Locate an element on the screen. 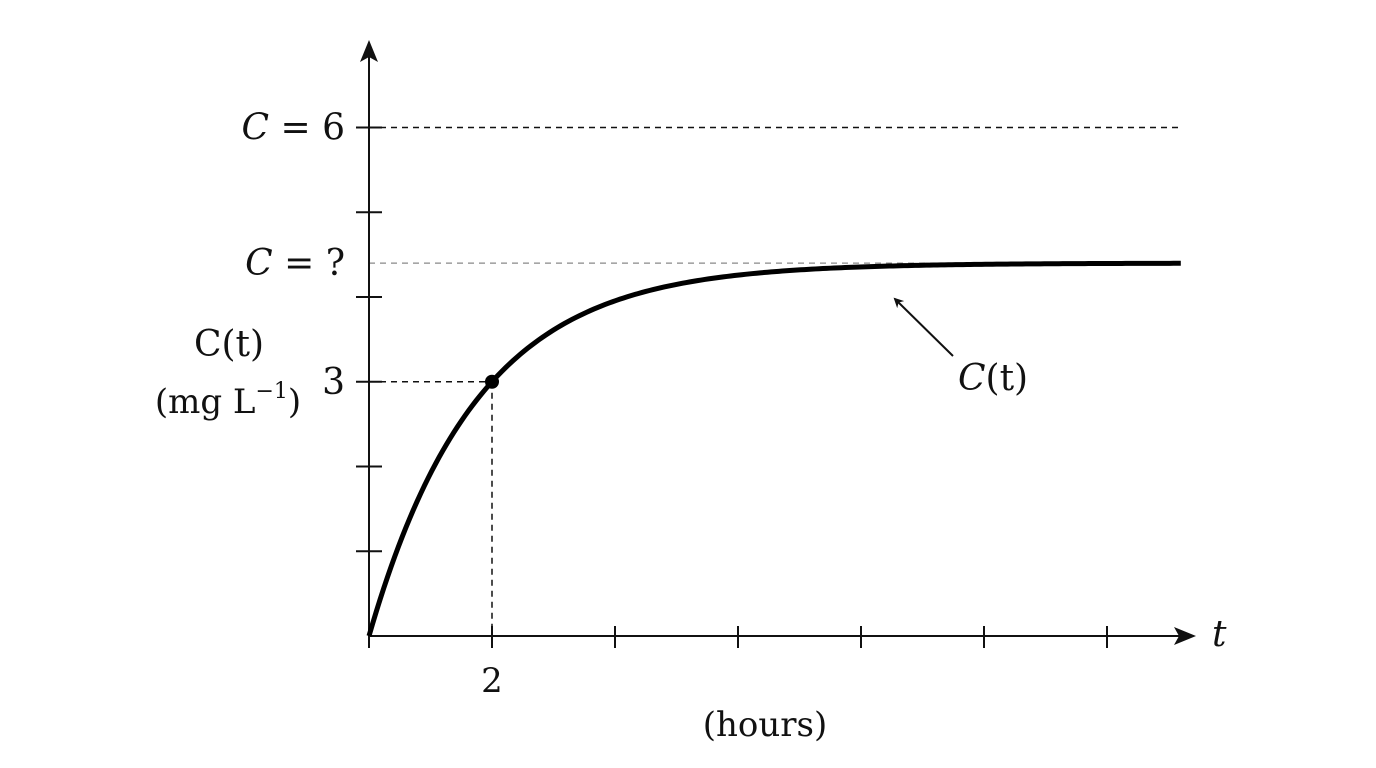 The height and width of the screenshot is (768, 1376). curve-label: C(t) is located at coordinates (993, 378).